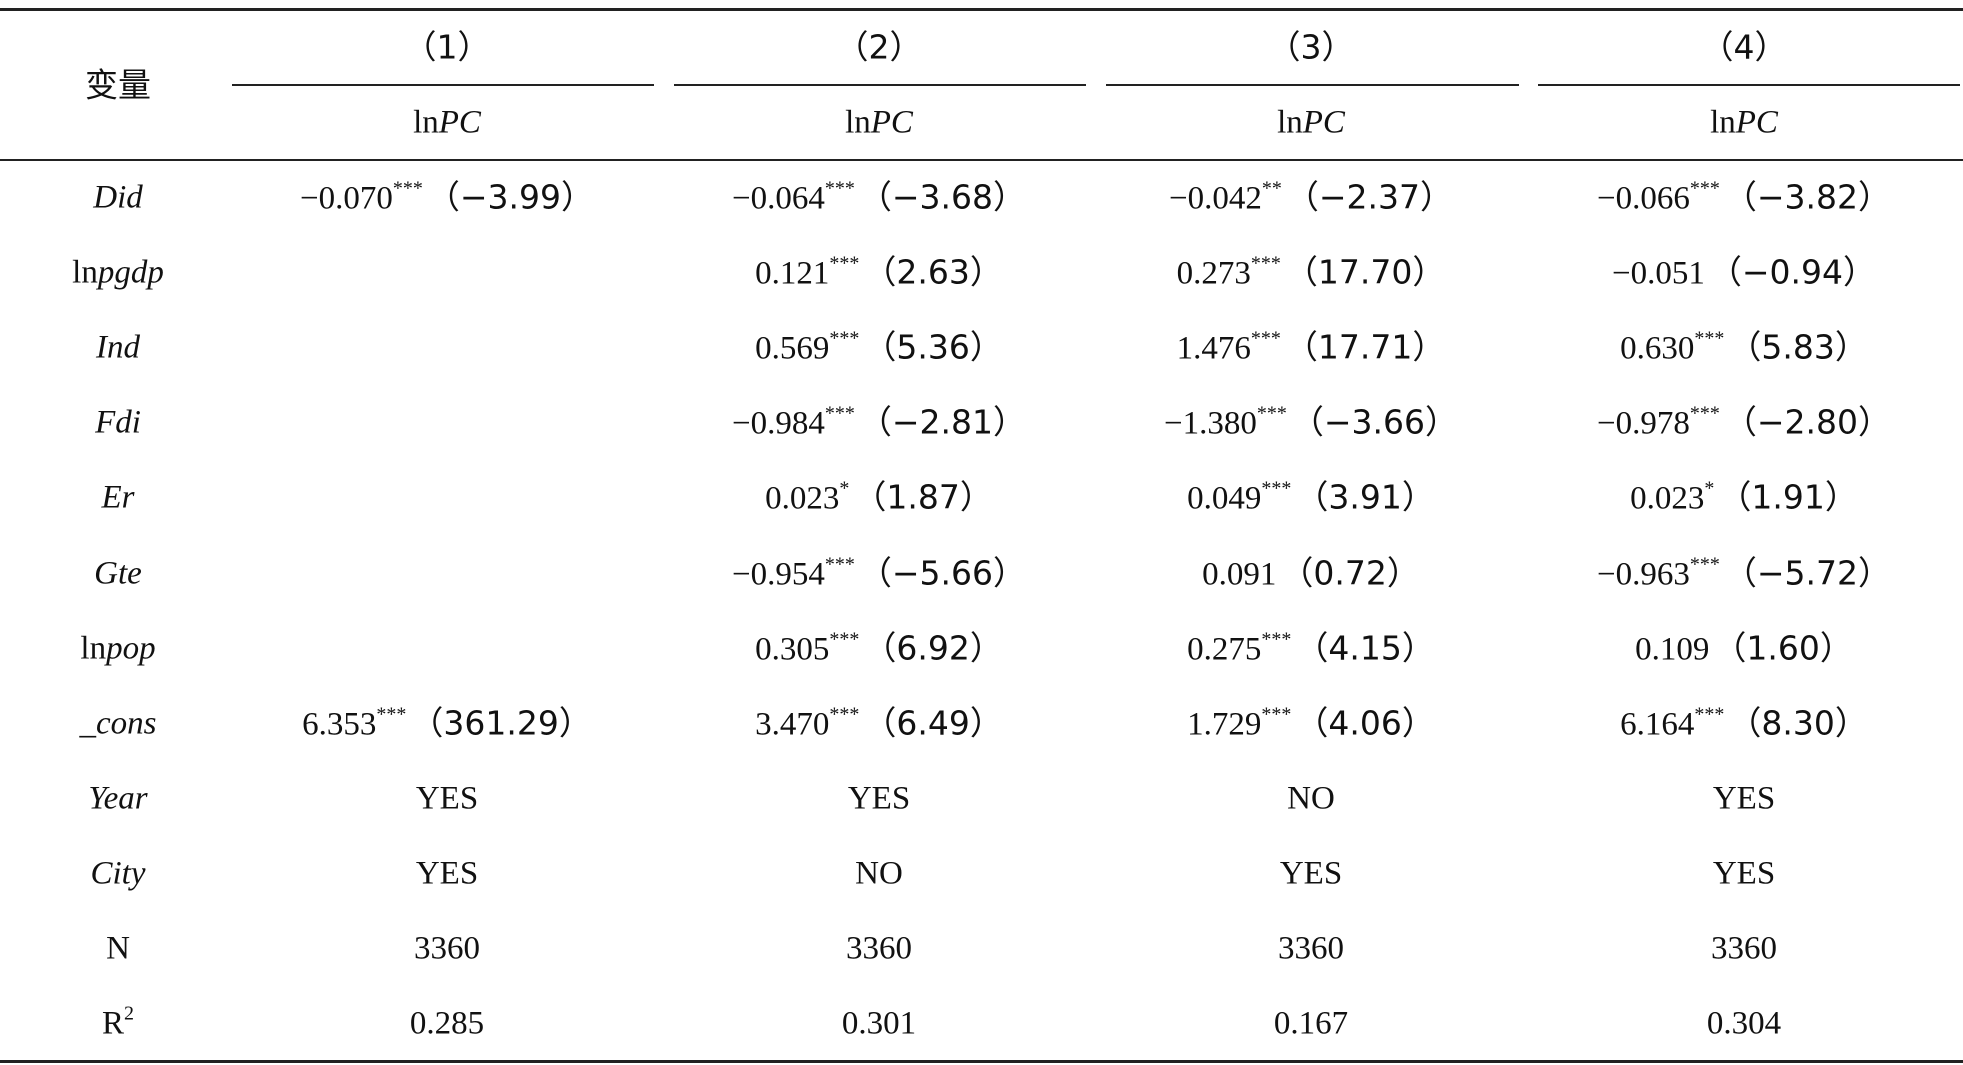 The width and height of the screenshot is (1963, 1065). I want to click on label-roman: ln, so click(85, 272).